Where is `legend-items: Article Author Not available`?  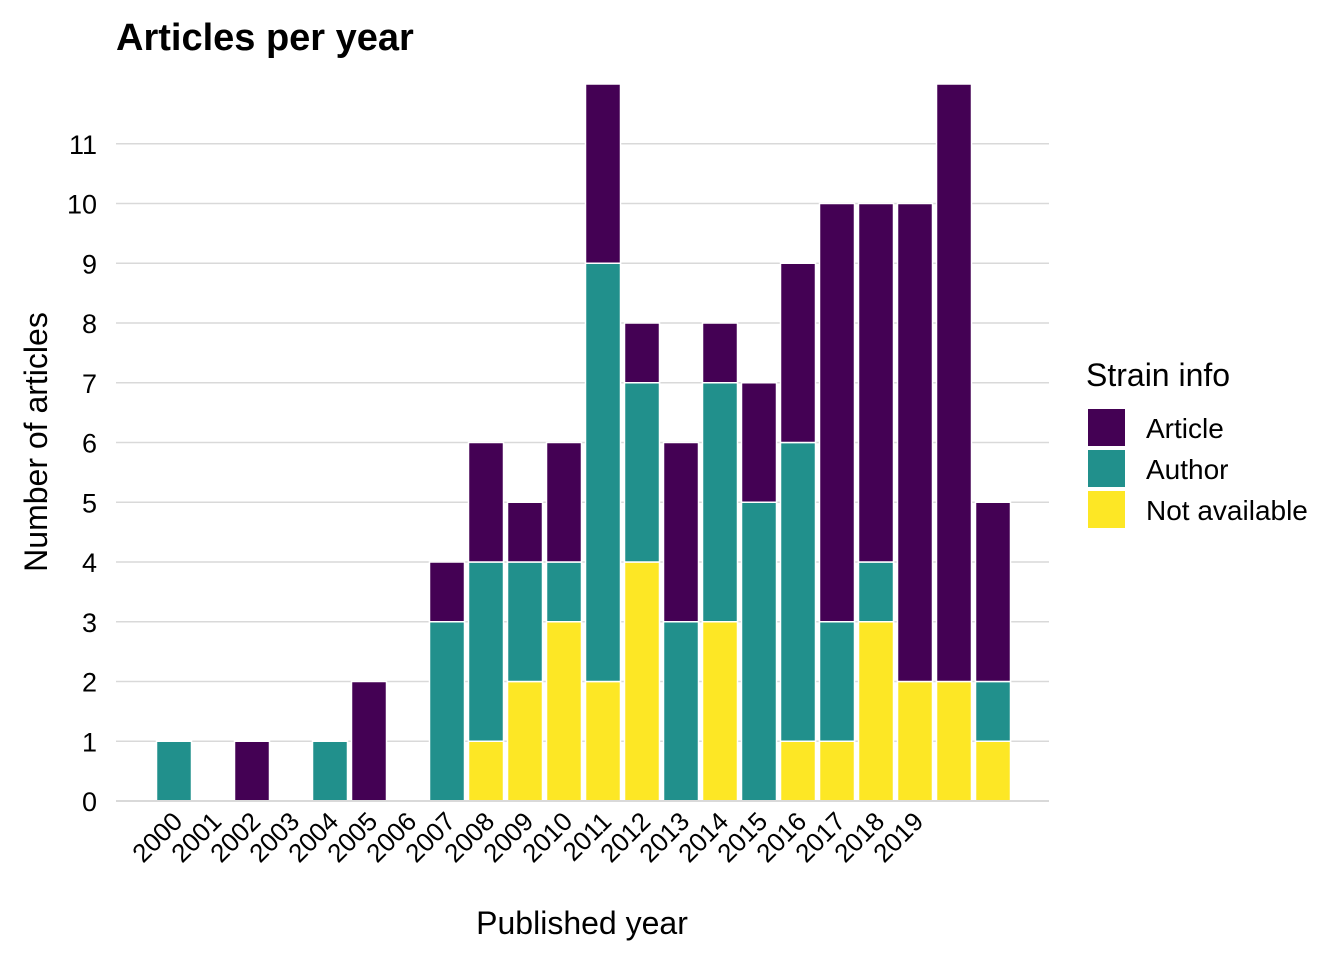
legend-items: Article Author Not available is located at coordinates (1198, 468).